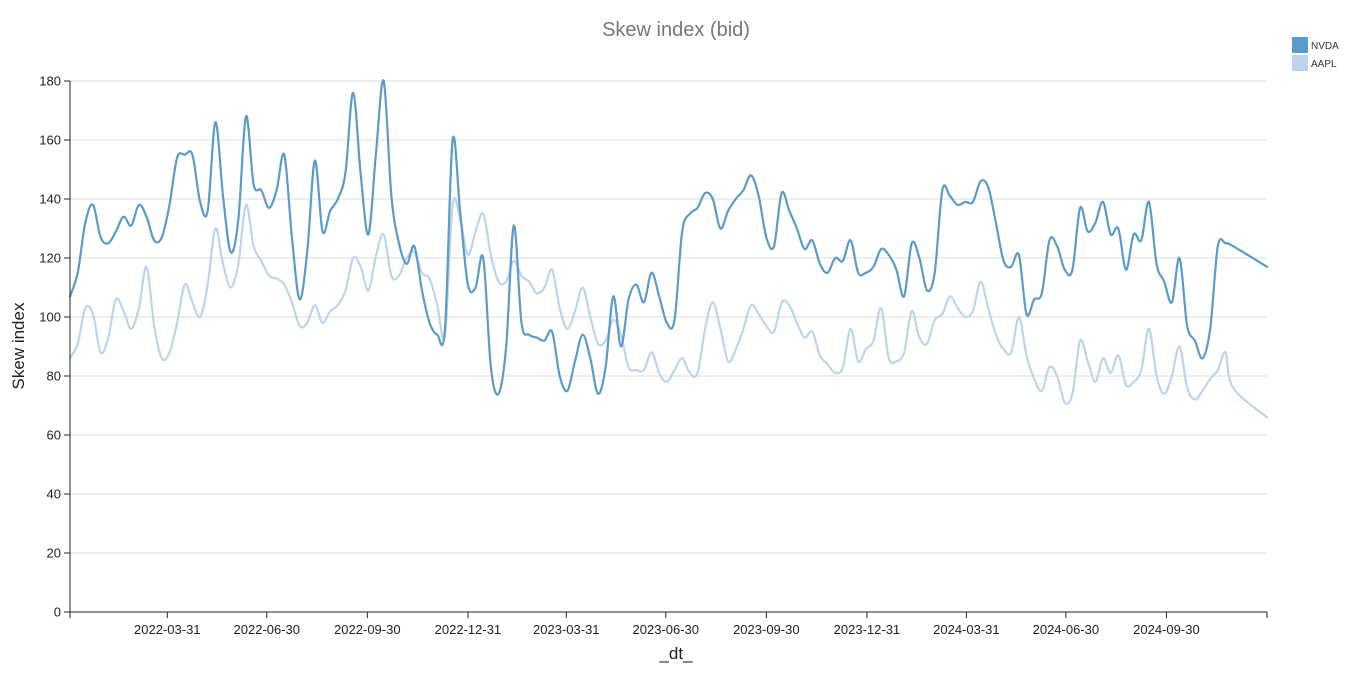  What do you see at coordinates (1324, 64) in the screenshot?
I see `legend-label-aapl: AAPL` at bounding box center [1324, 64].